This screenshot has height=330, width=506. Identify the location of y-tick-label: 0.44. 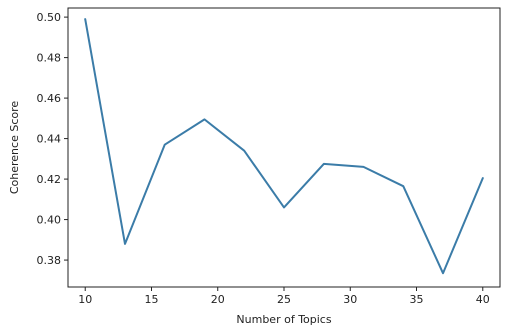
(49, 139).